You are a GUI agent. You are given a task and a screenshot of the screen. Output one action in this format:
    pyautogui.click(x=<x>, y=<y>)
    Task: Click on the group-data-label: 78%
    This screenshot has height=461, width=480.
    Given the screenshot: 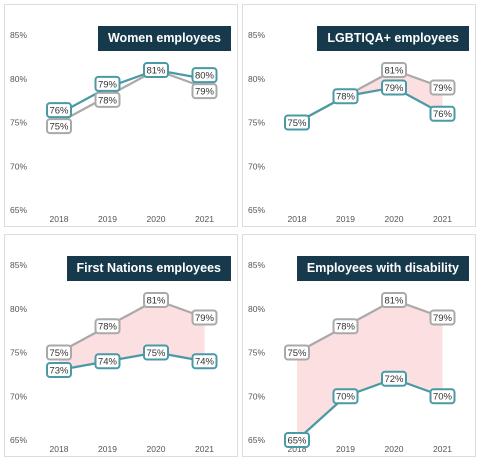 What is the action you would take?
    pyautogui.click(x=346, y=97)
    